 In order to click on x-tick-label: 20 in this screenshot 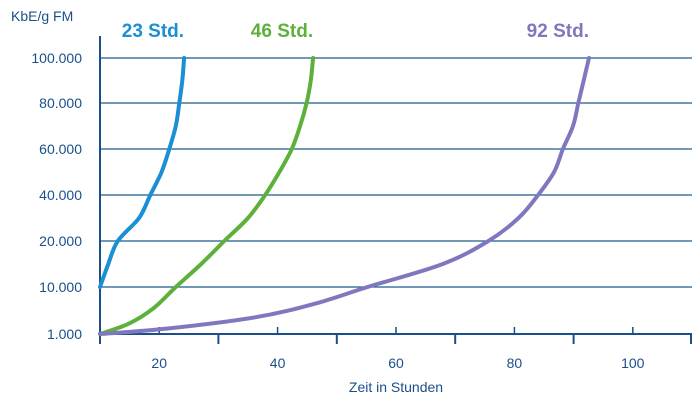, I will do `click(159, 363)`.